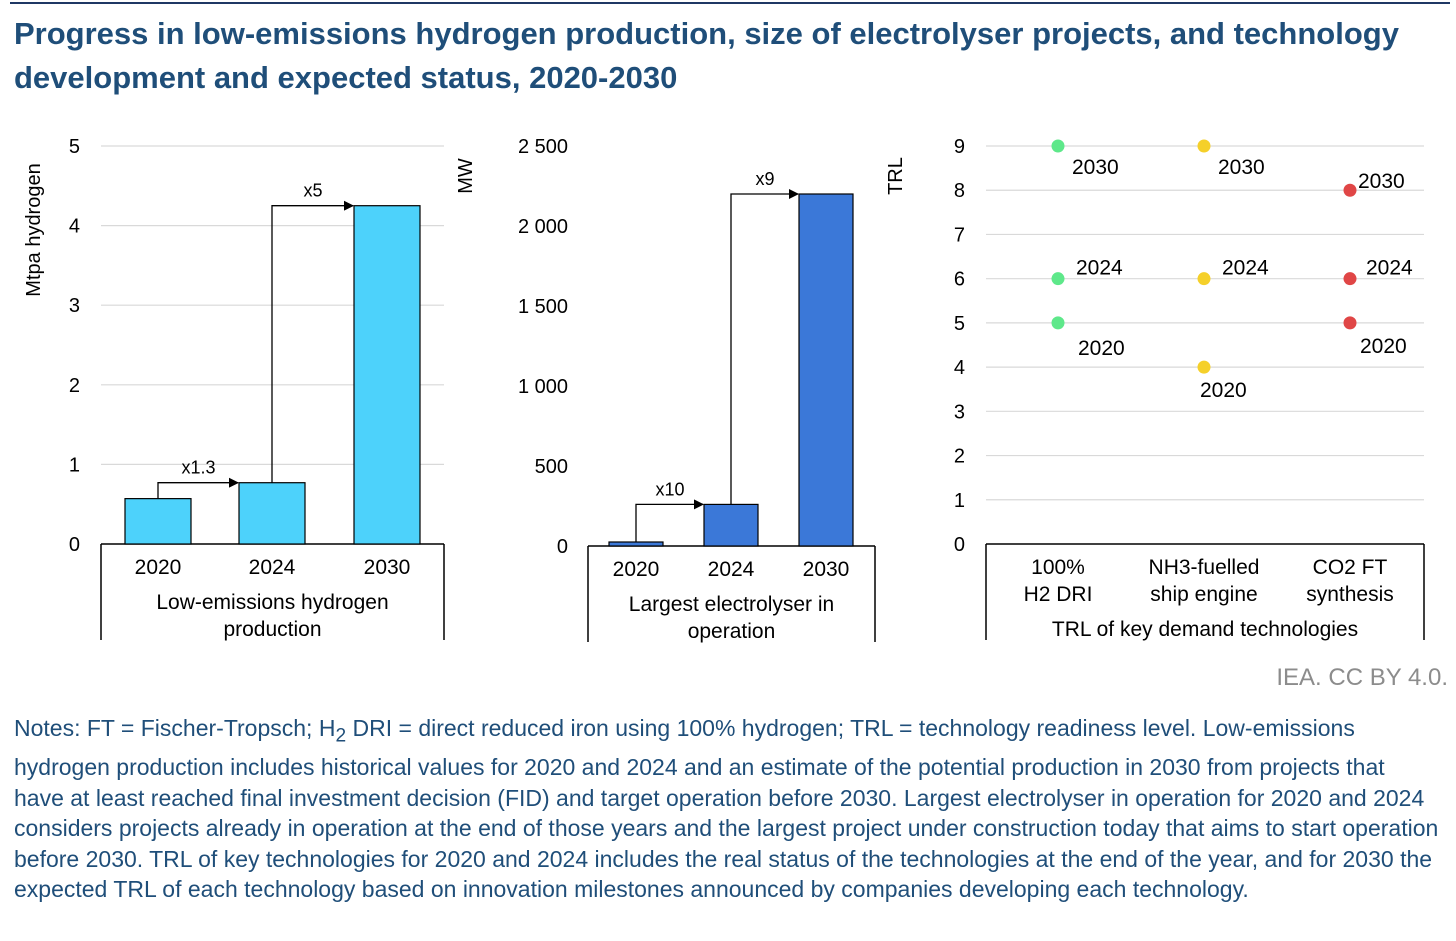  I want to click on hydrogen-x-tick-label: 2030, so click(387, 567).